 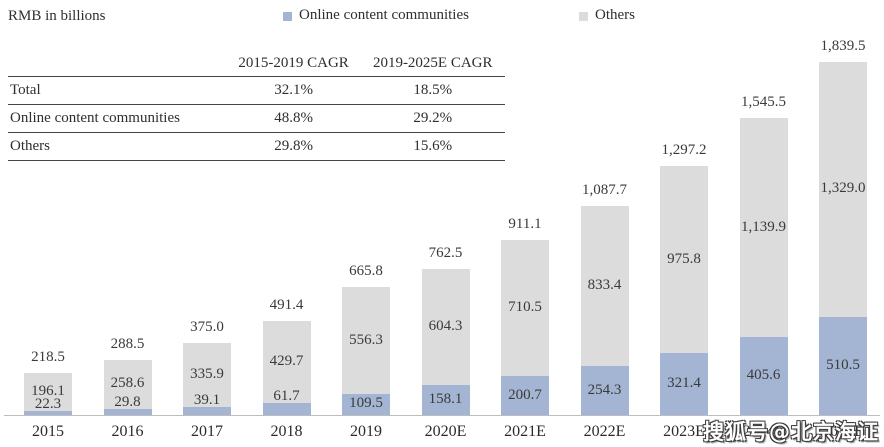 I want to click on bar-others-label: 1,139.9, so click(x=763, y=226).